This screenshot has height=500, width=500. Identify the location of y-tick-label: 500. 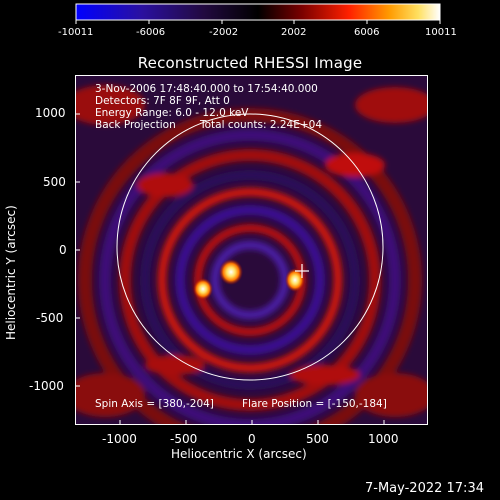
(54, 182).